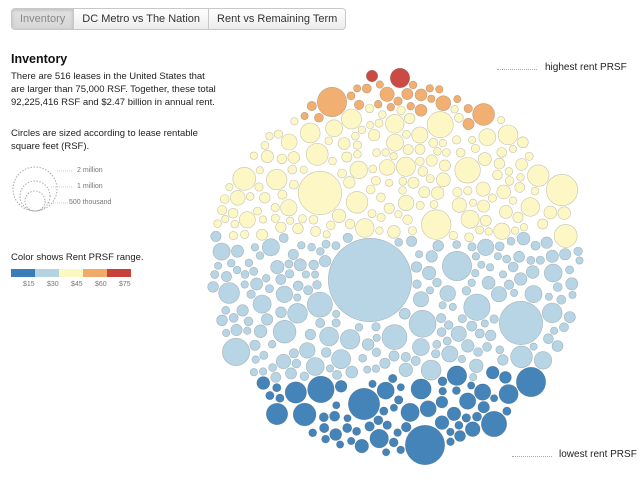 This screenshot has width=640, height=490. I want to click on tab-dc-metro-vs-nation: DC Metro vs The Nation, so click(140, 19).